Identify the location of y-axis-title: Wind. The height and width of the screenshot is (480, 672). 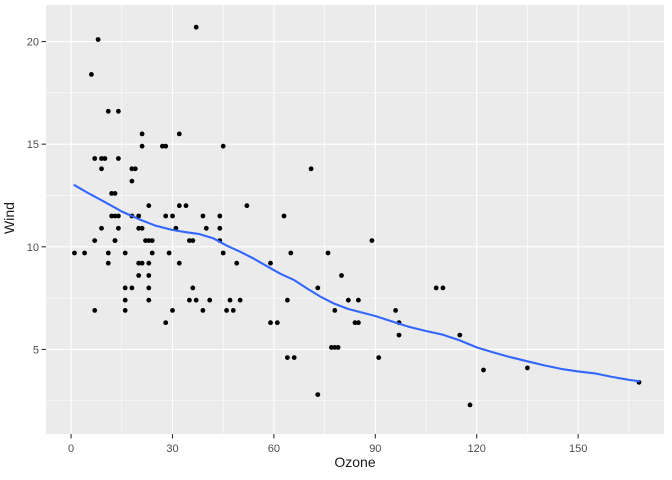
(9, 218).